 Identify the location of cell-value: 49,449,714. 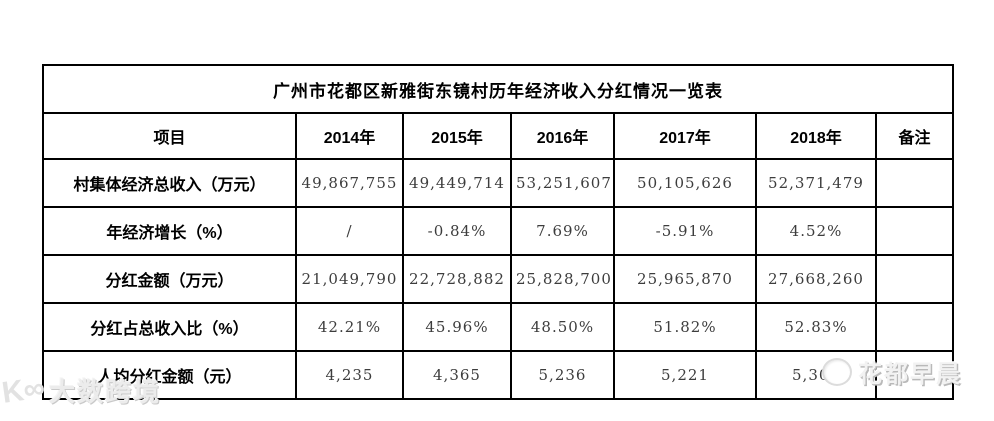
(457, 183).